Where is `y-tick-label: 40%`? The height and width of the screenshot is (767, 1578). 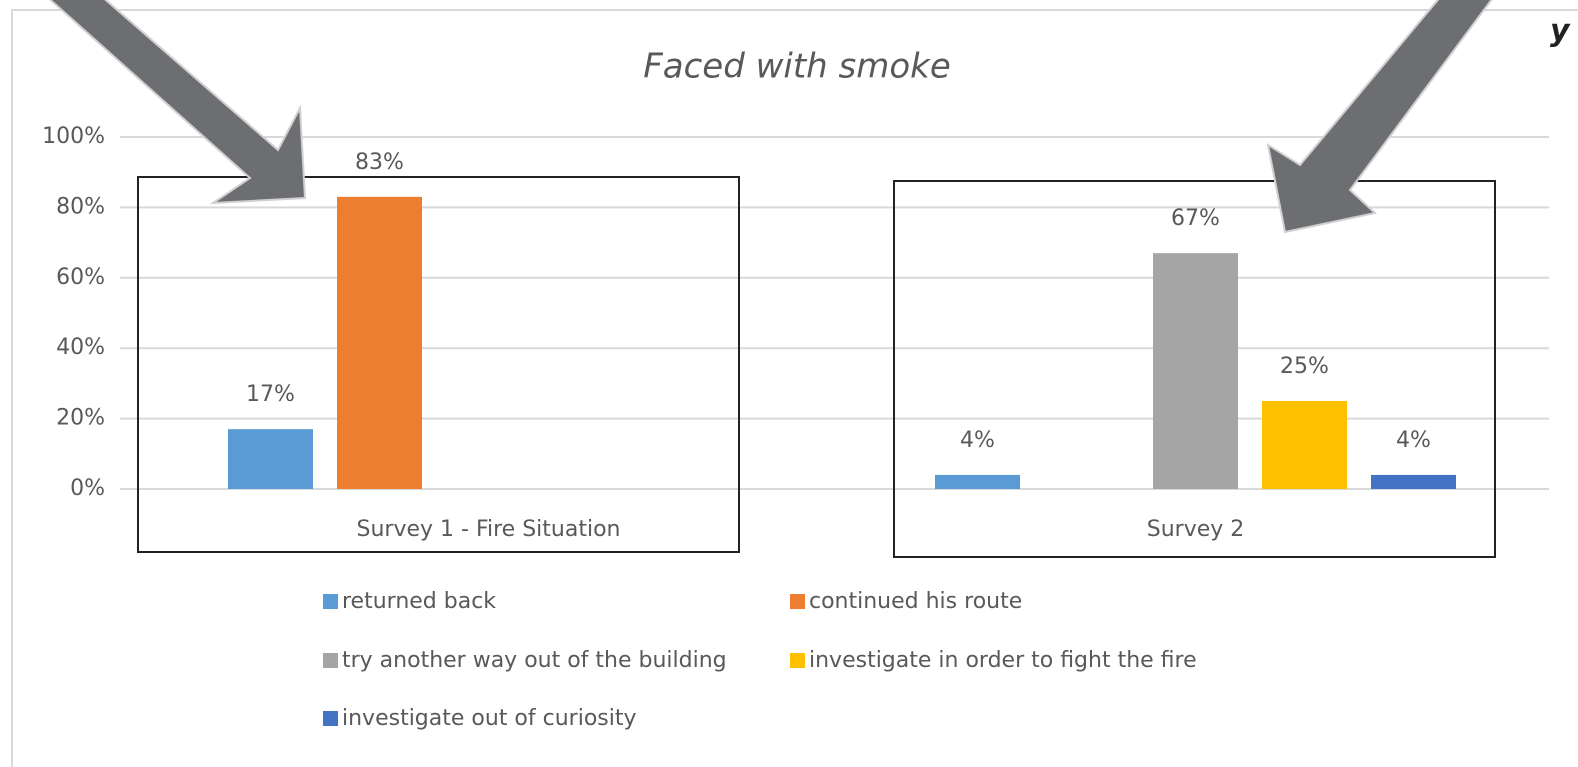
y-tick-label: 40% is located at coordinates (80, 347).